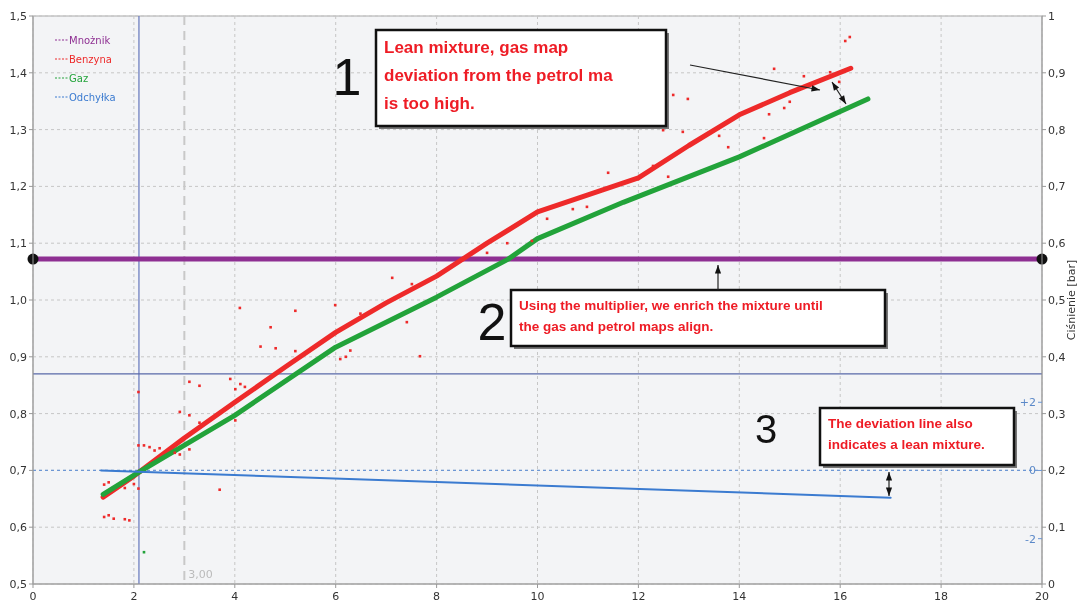  What do you see at coordinates (90, 59) in the screenshot?
I see `legend-label: Benzyna` at bounding box center [90, 59].